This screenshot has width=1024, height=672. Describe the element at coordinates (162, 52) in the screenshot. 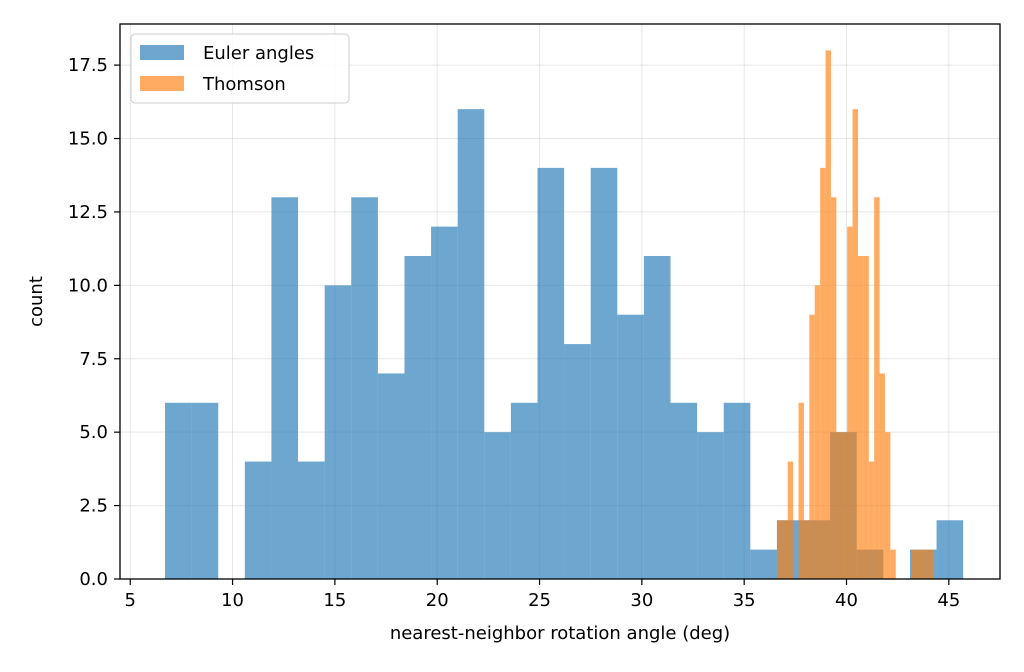

I see `legend-swatch-euler` at that location.